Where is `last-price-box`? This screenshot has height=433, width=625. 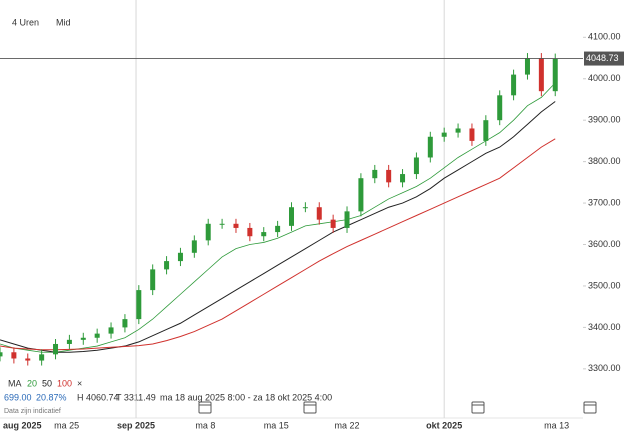
last-price-box is located at coordinates (604, 58).